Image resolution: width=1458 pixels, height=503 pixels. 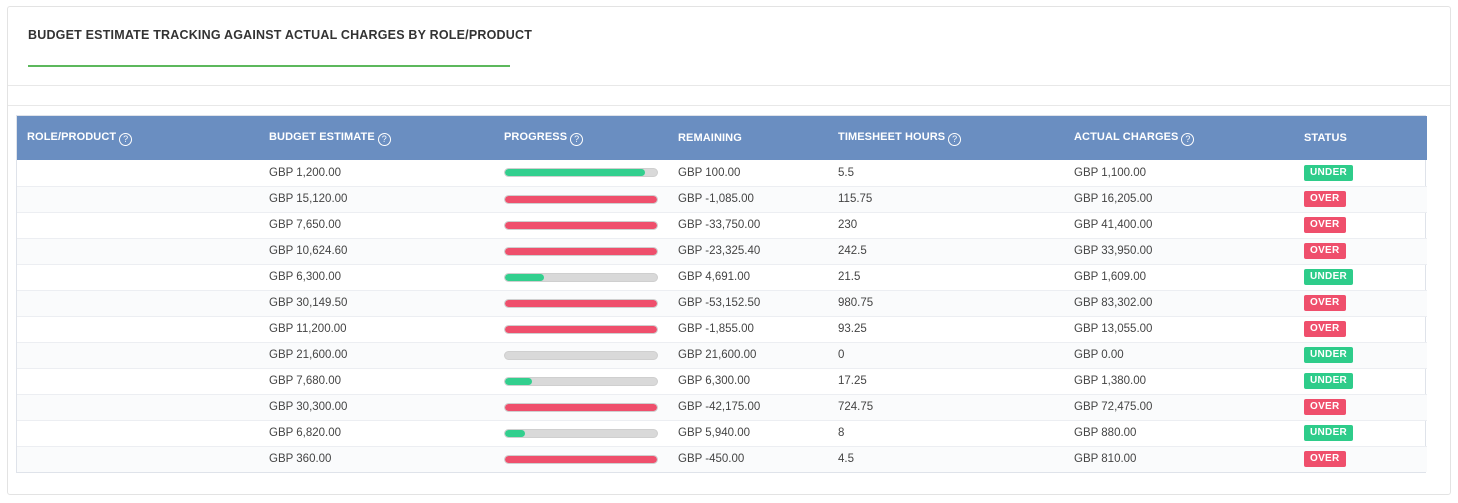 What do you see at coordinates (308, 251) in the screenshot?
I see `cell-budget-estimate: GBP 10,624.60` at bounding box center [308, 251].